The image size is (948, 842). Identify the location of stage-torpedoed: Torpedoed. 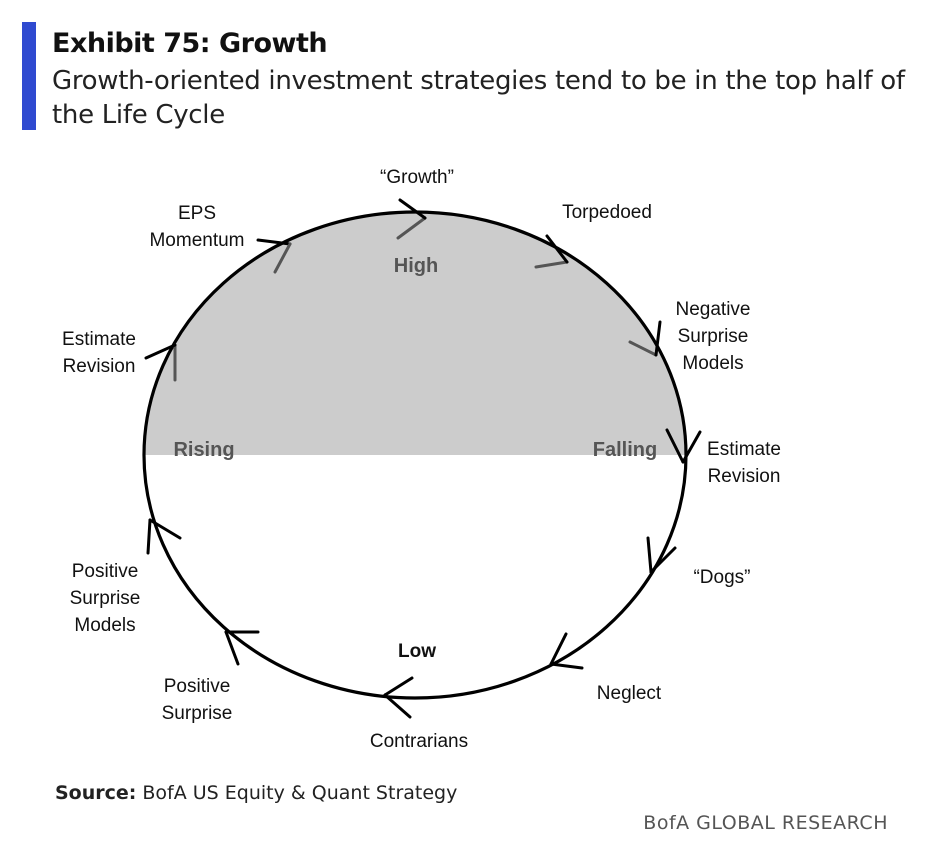
(607, 212).